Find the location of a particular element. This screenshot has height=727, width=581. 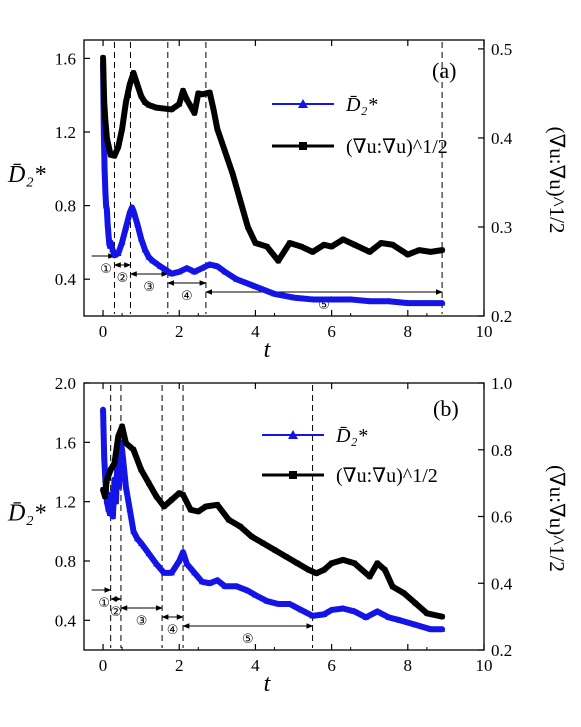

stage-label: ③ is located at coordinates (149, 287).